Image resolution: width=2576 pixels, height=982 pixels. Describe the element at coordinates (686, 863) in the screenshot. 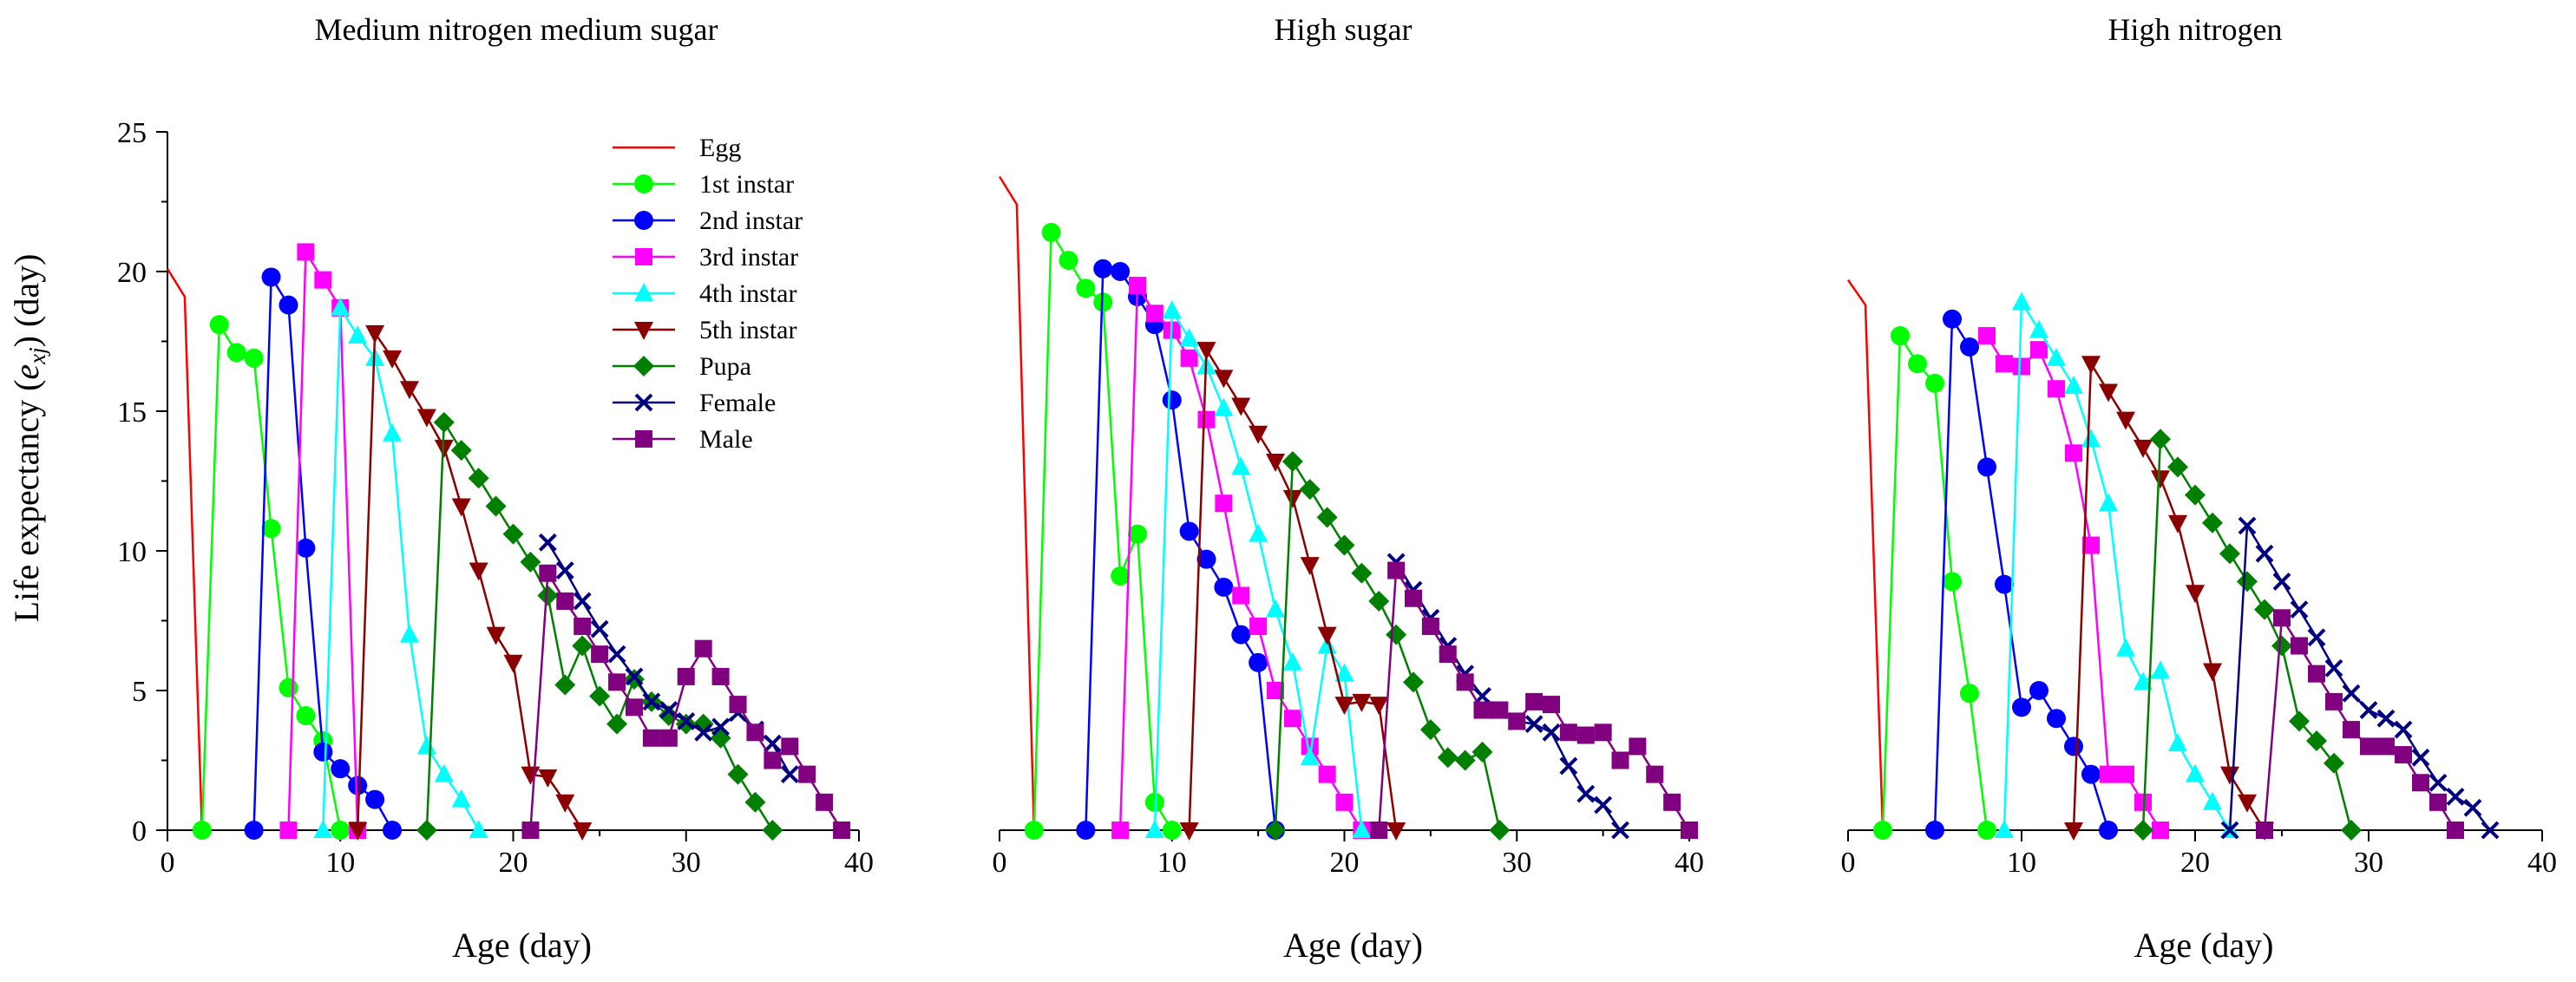

I see `x-tick-label: 30` at that location.